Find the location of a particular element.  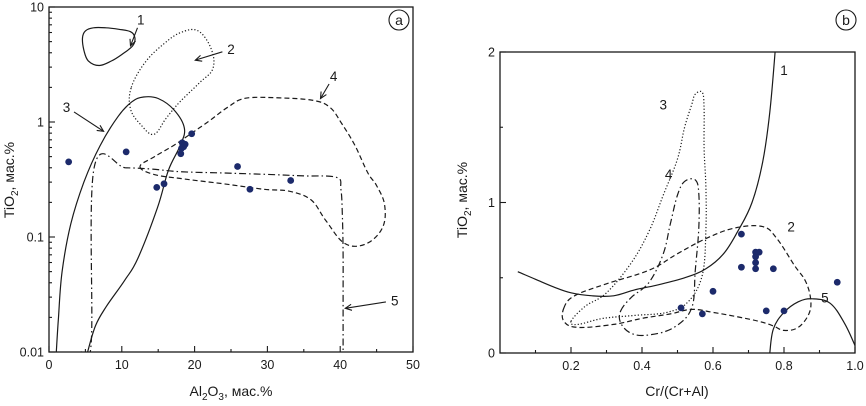

panel-a-x-axis-label: Al2O3, мас.% is located at coordinates (231, 393).